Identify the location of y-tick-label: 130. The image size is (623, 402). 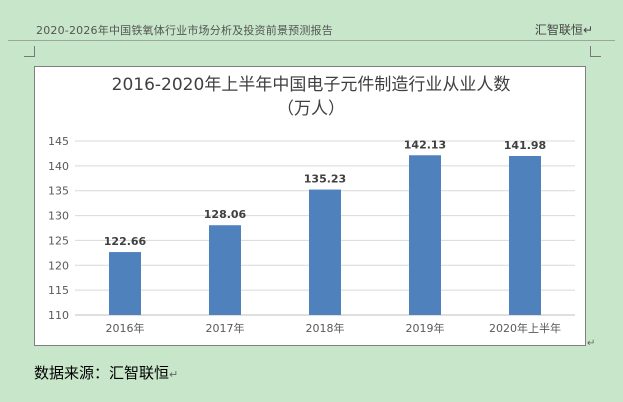
(58, 216).